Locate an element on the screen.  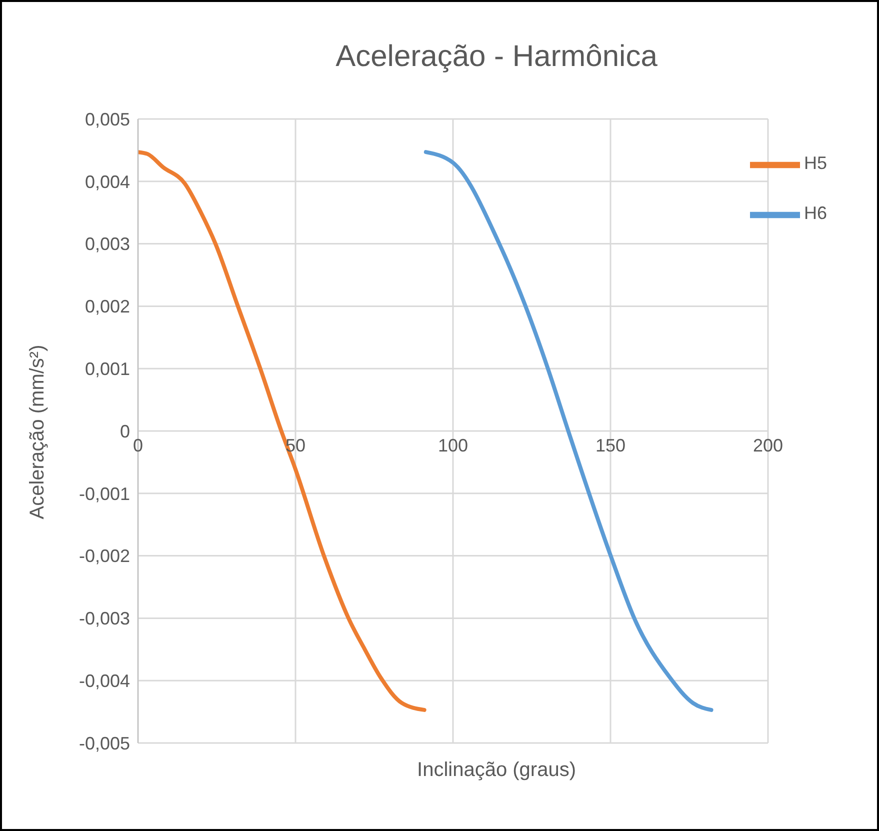
legend-label: H6 is located at coordinates (815, 213).